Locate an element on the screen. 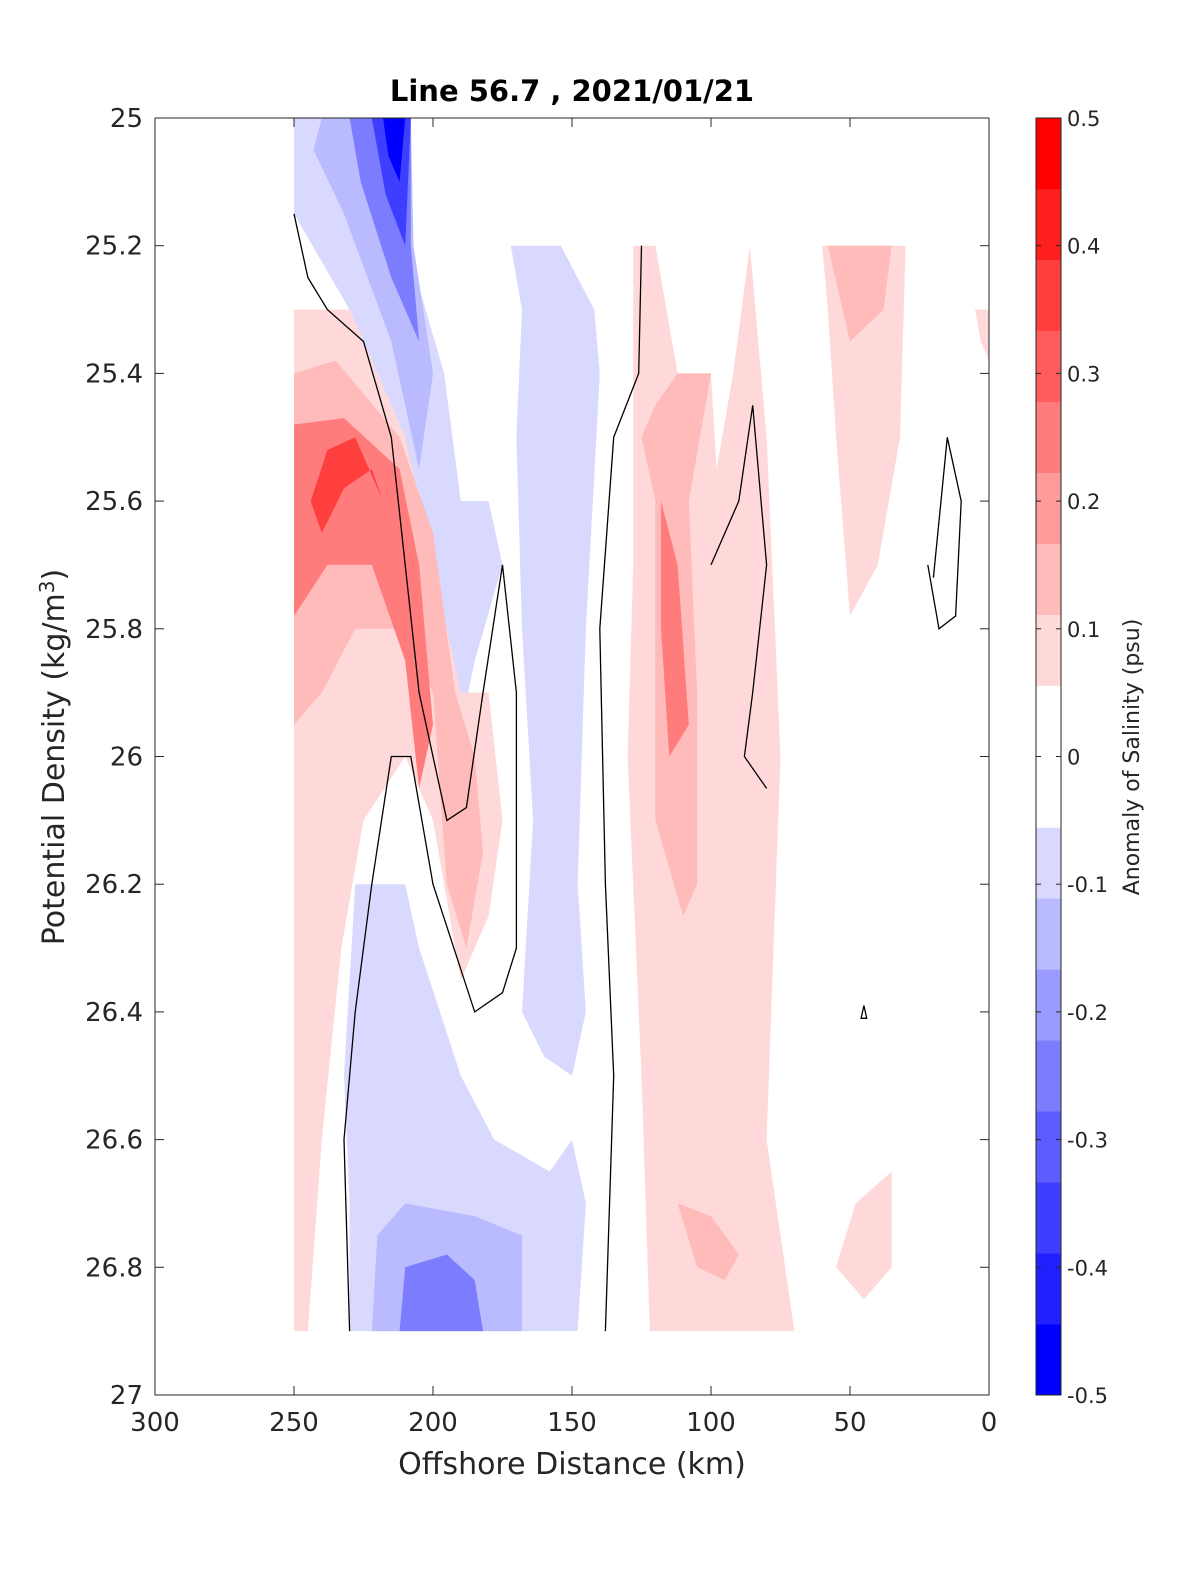 Image resolution: width=1200 pixels, height=1575 pixels. y-tick-label: 26 is located at coordinates (126, 758).